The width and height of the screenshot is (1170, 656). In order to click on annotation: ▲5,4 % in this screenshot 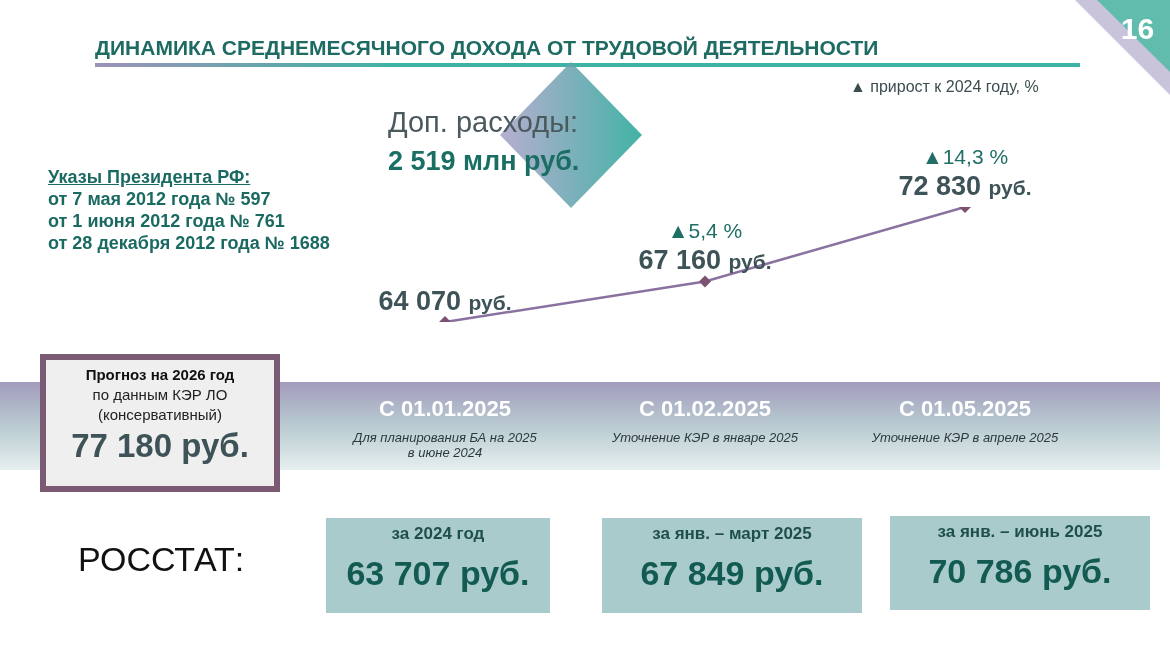, I will do `click(705, 231)`.